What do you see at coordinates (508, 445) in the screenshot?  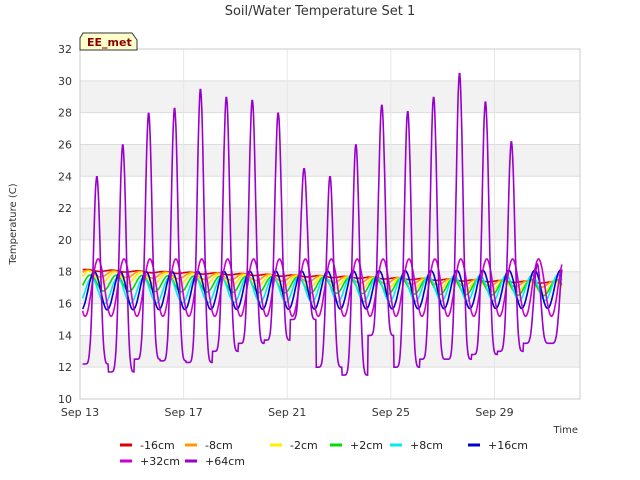 I see `legend-label: +16cm` at bounding box center [508, 445].